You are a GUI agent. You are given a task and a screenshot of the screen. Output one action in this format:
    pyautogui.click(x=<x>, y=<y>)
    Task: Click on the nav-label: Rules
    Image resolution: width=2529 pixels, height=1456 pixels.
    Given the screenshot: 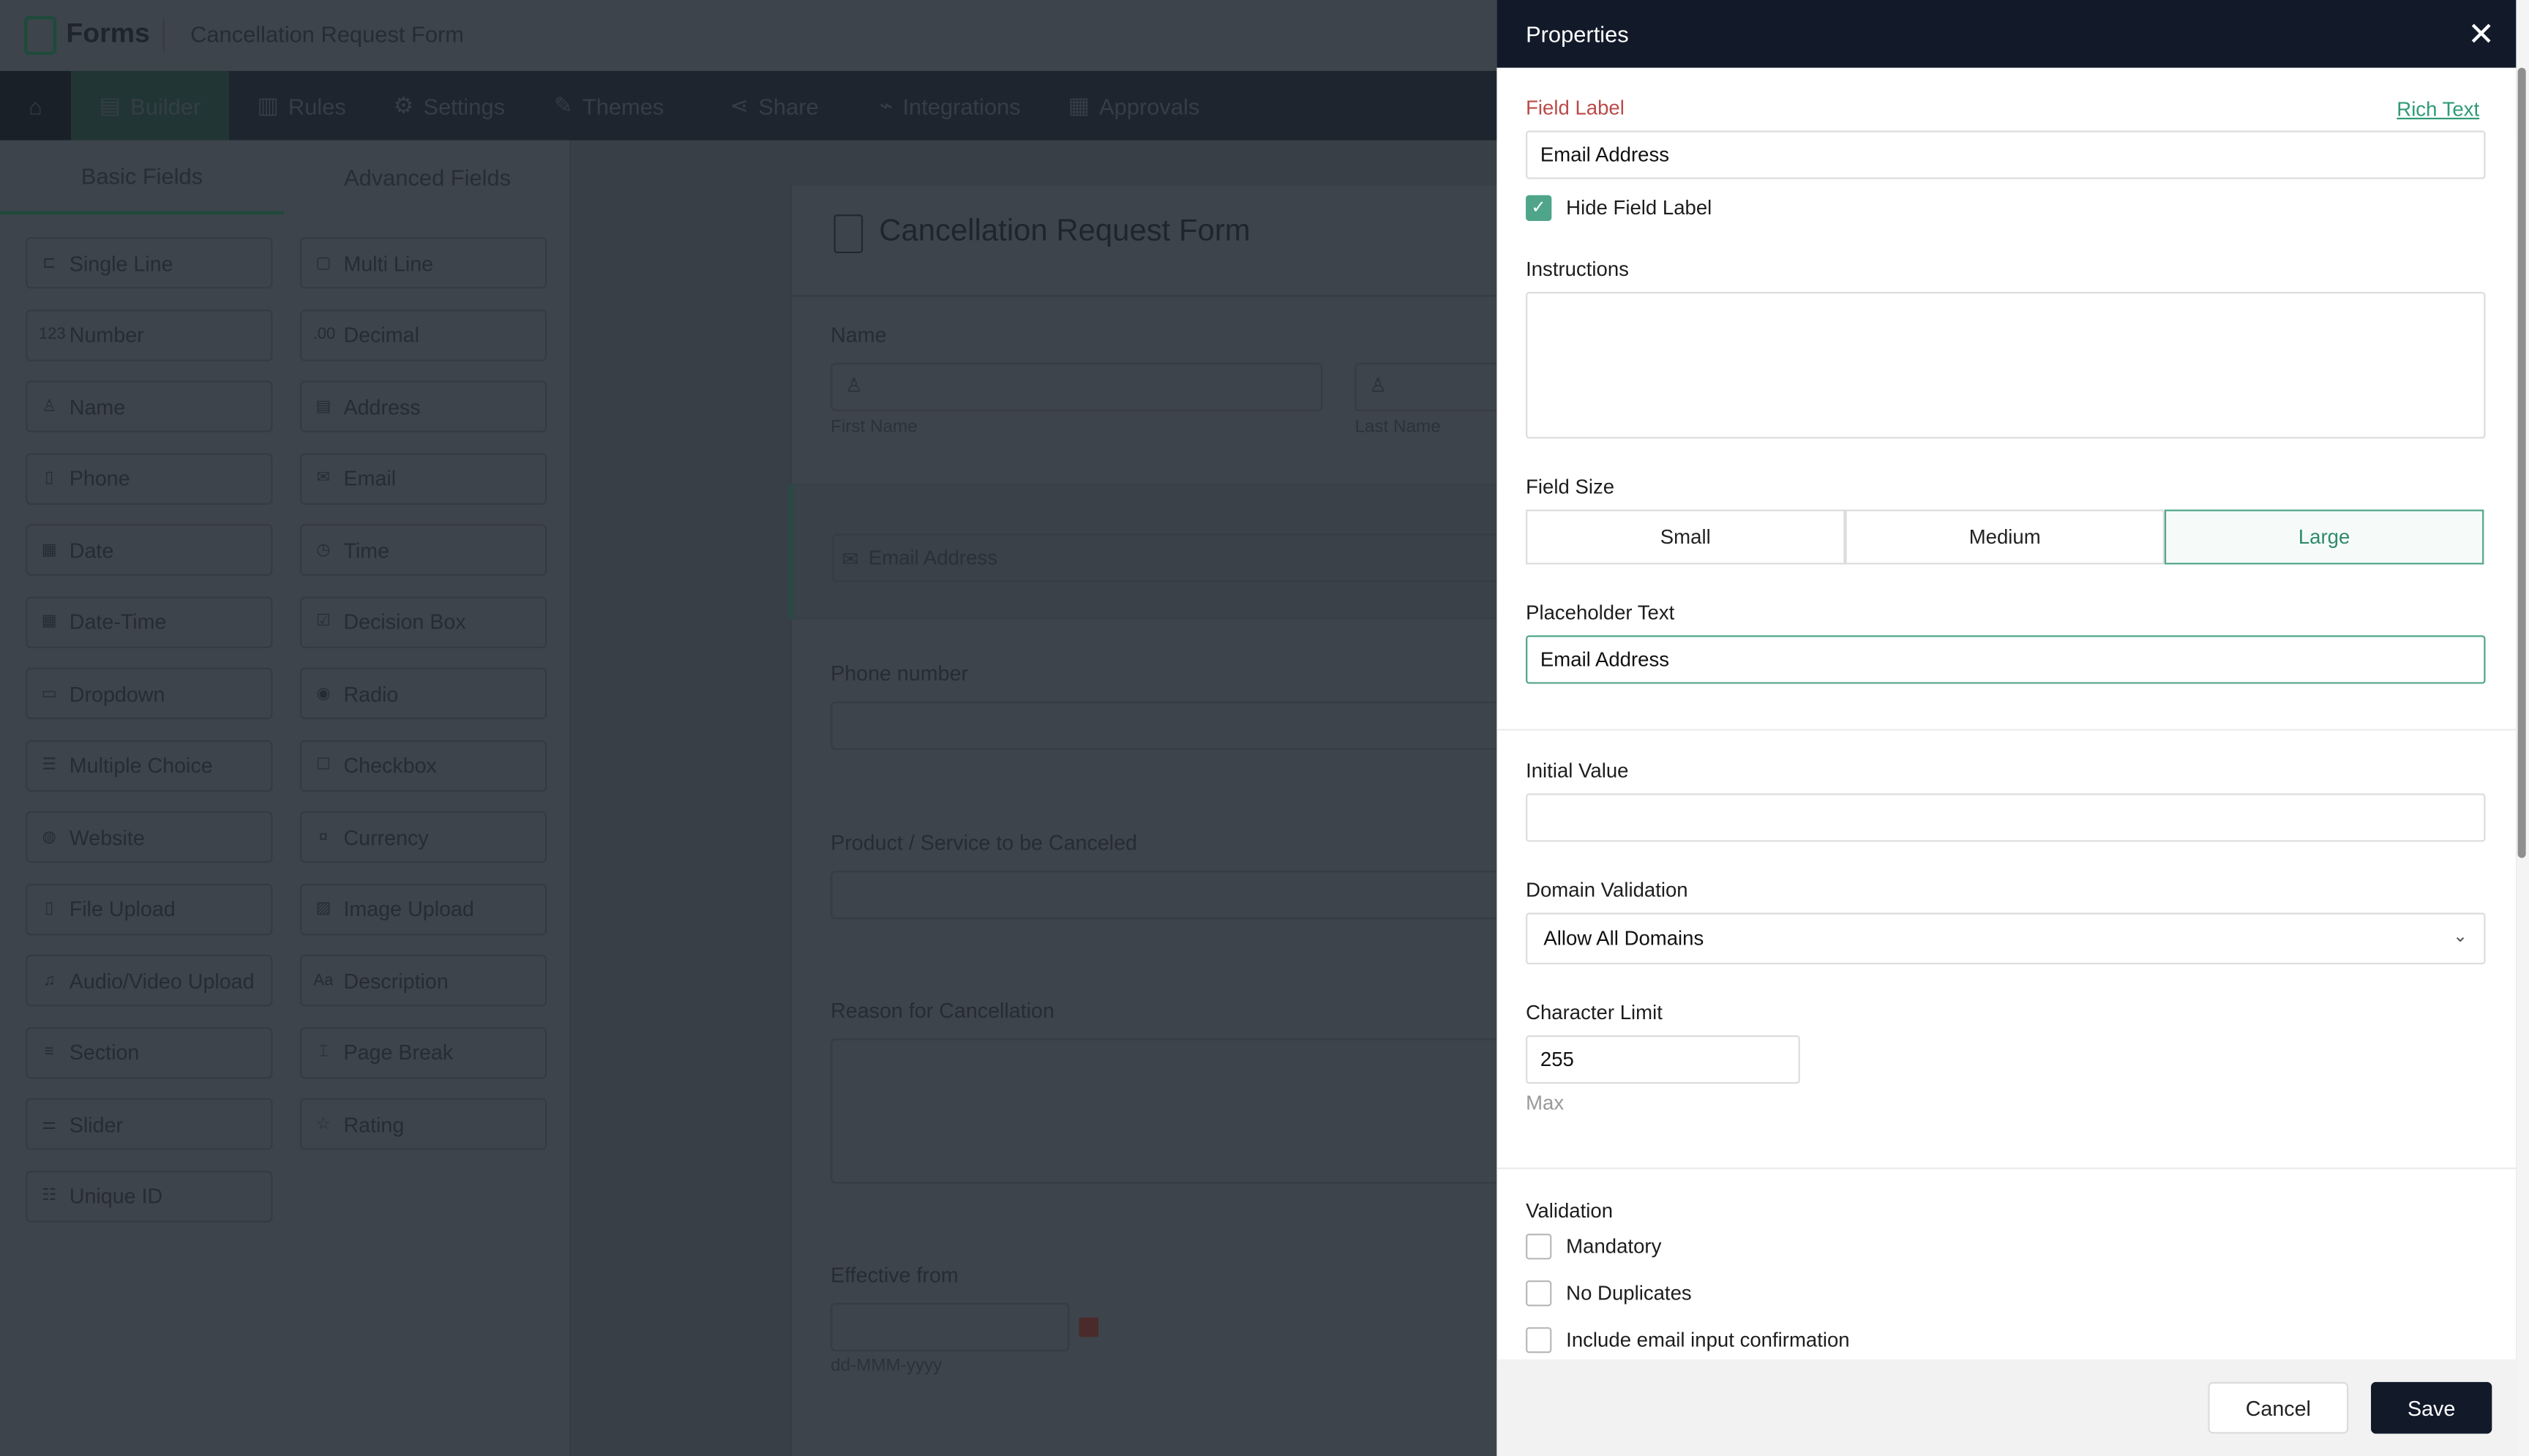 What is the action you would take?
    pyautogui.click(x=317, y=105)
    